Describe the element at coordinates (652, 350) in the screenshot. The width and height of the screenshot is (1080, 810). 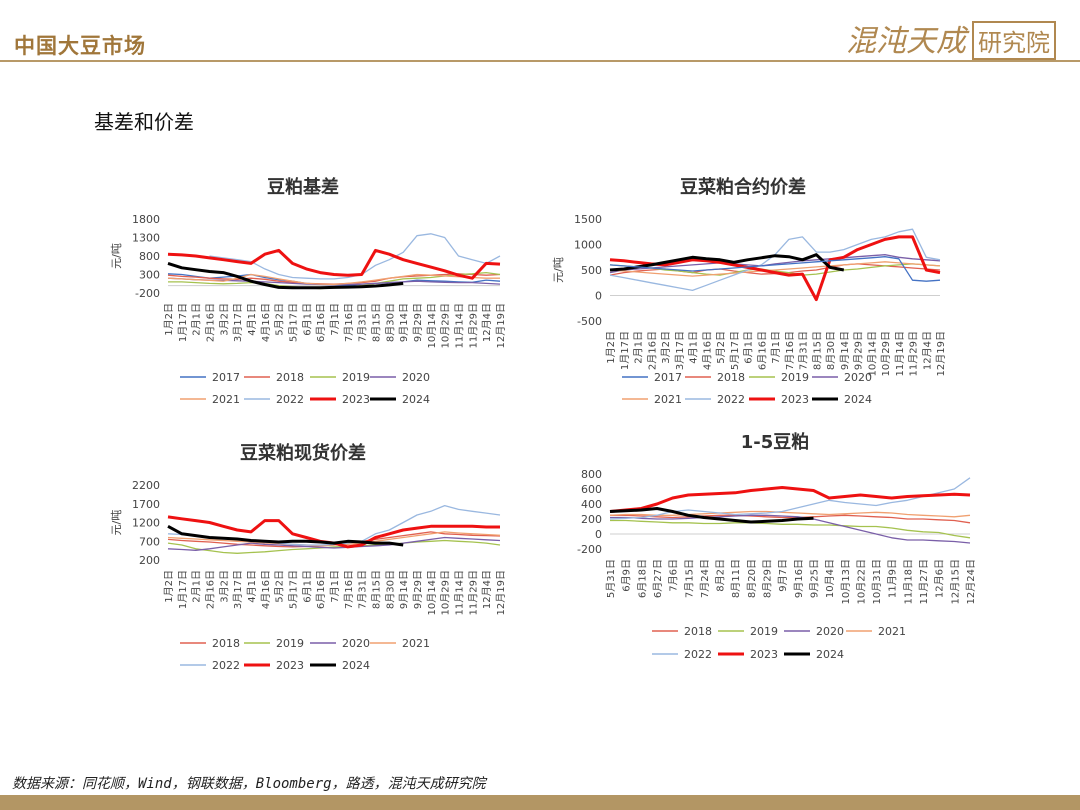
I see `x-tick-label: 2月16日` at that location.